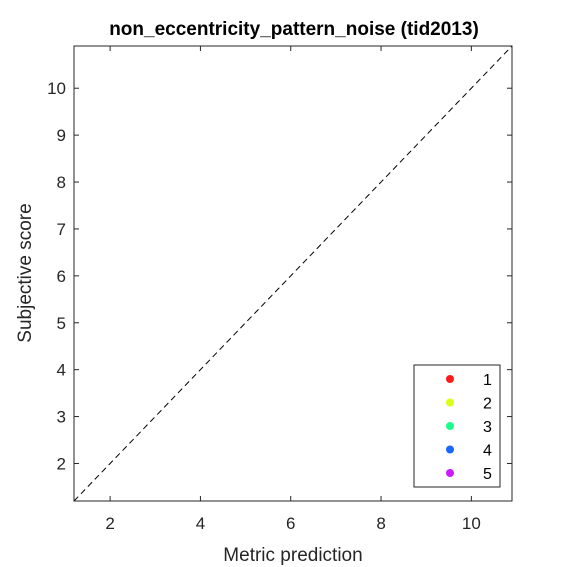  What do you see at coordinates (25, 272) in the screenshot?
I see `y-axis-label: Subjective score` at bounding box center [25, 272].